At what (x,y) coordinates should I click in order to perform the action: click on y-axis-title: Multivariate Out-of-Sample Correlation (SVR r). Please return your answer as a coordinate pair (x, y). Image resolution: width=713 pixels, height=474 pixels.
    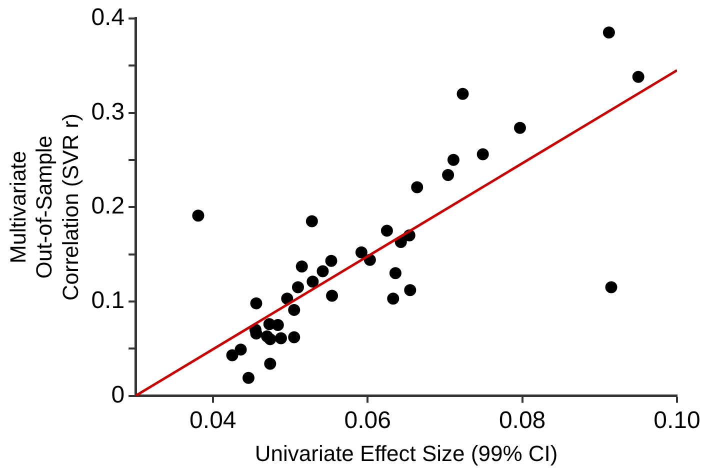
    Looking at the image, I should click on (44, 207).